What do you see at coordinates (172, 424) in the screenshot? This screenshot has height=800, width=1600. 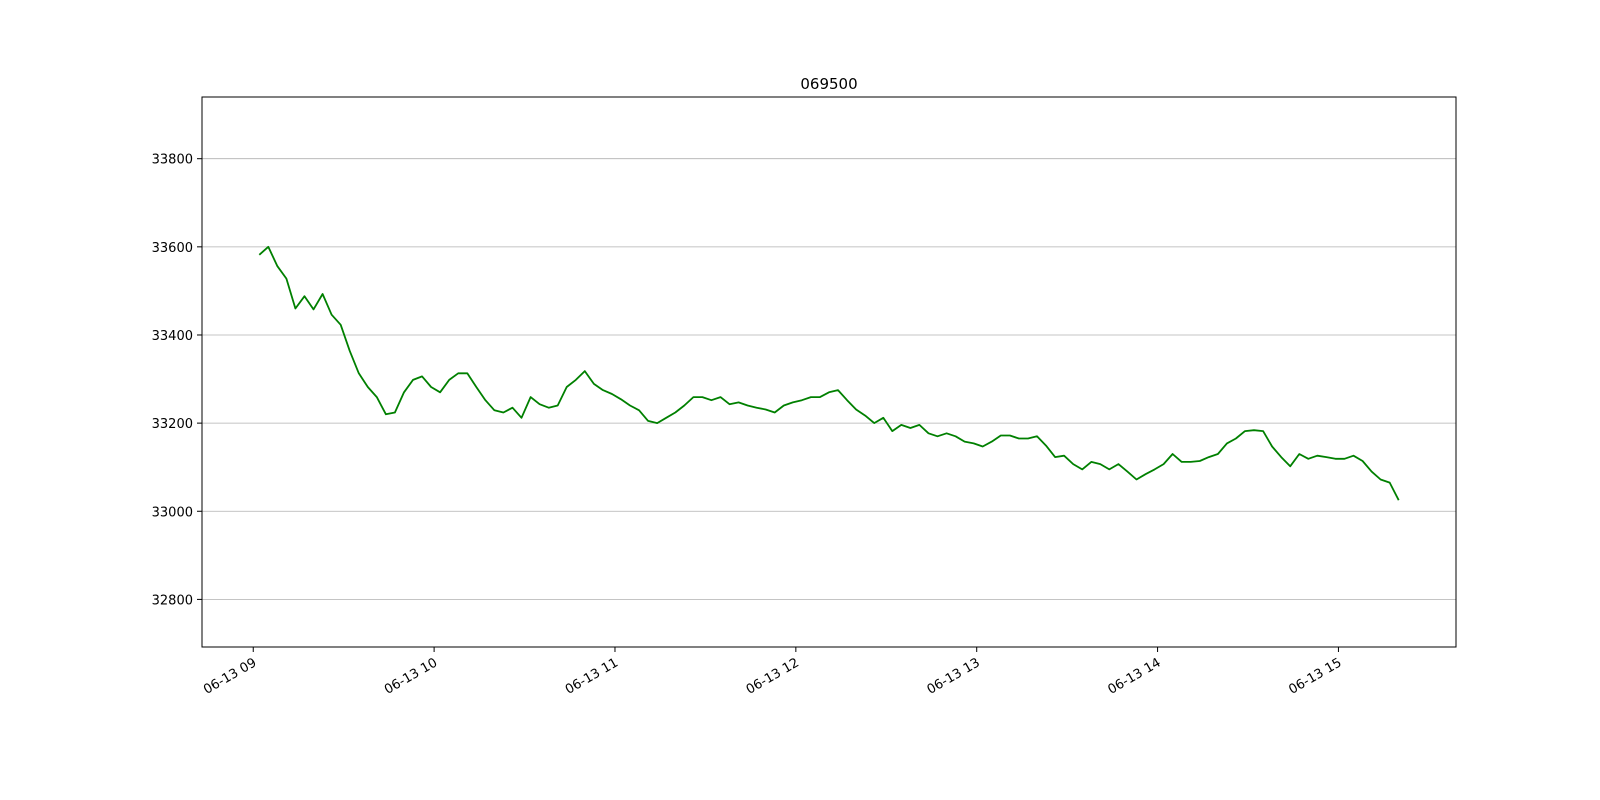 I see `y-tick-label: 33200` at bounding box center [172, 424].